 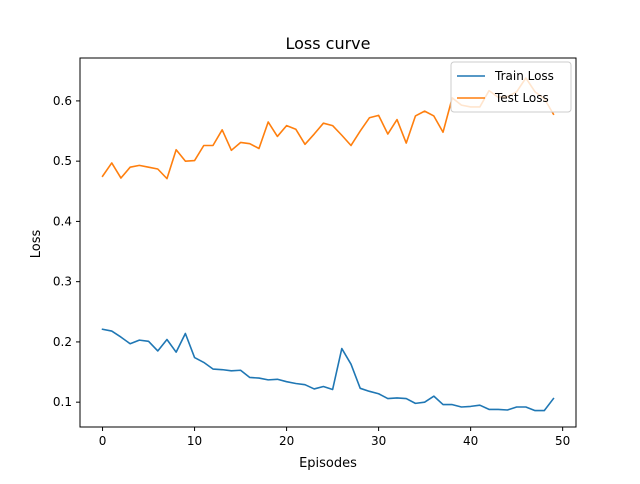 What do you see at coordinates (328, 463) in the screenshot?
I see `x-axis-label: Episodes` at bounding box center [328, 463].